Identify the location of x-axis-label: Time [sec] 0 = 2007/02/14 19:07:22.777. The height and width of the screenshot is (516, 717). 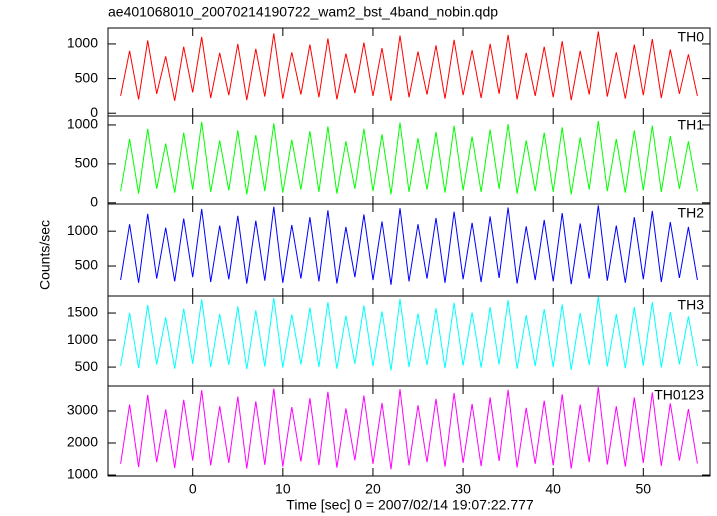
(410, 505).